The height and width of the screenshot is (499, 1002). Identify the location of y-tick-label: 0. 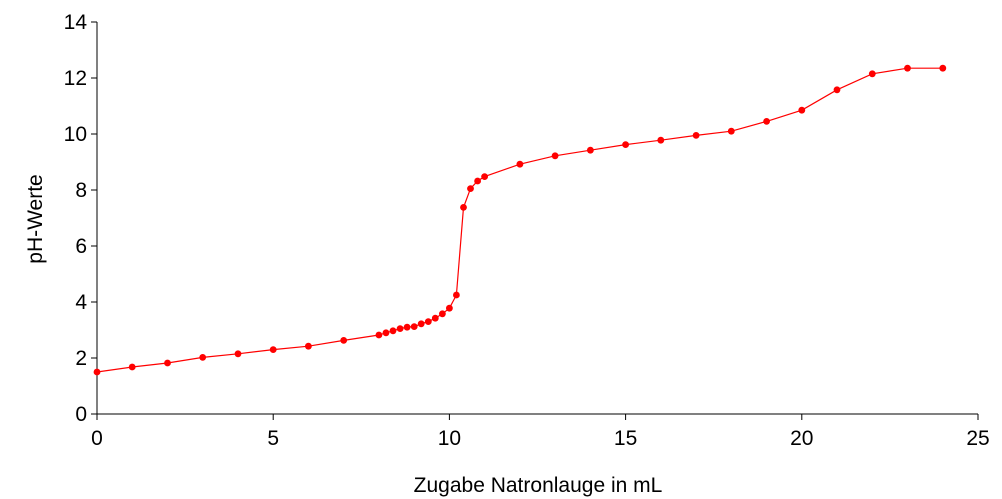
(81, 414).